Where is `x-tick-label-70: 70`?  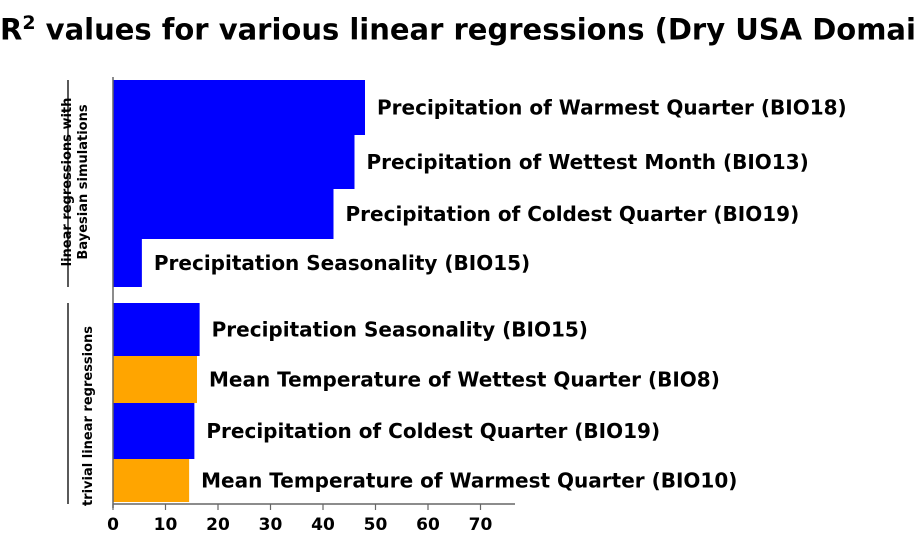 x-tick-label-70: 70 is located at coordinates (481, 525).